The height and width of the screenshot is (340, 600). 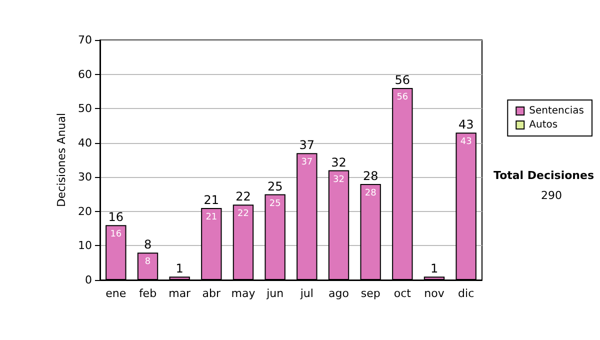 I want to click on data-label: 8, so click(x=147, y=262).